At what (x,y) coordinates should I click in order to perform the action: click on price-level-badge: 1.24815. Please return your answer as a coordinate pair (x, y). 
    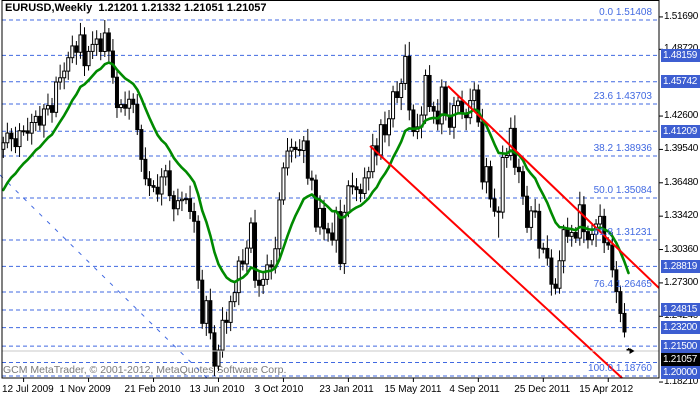
    Looking at the image, I should click on (680, 310).